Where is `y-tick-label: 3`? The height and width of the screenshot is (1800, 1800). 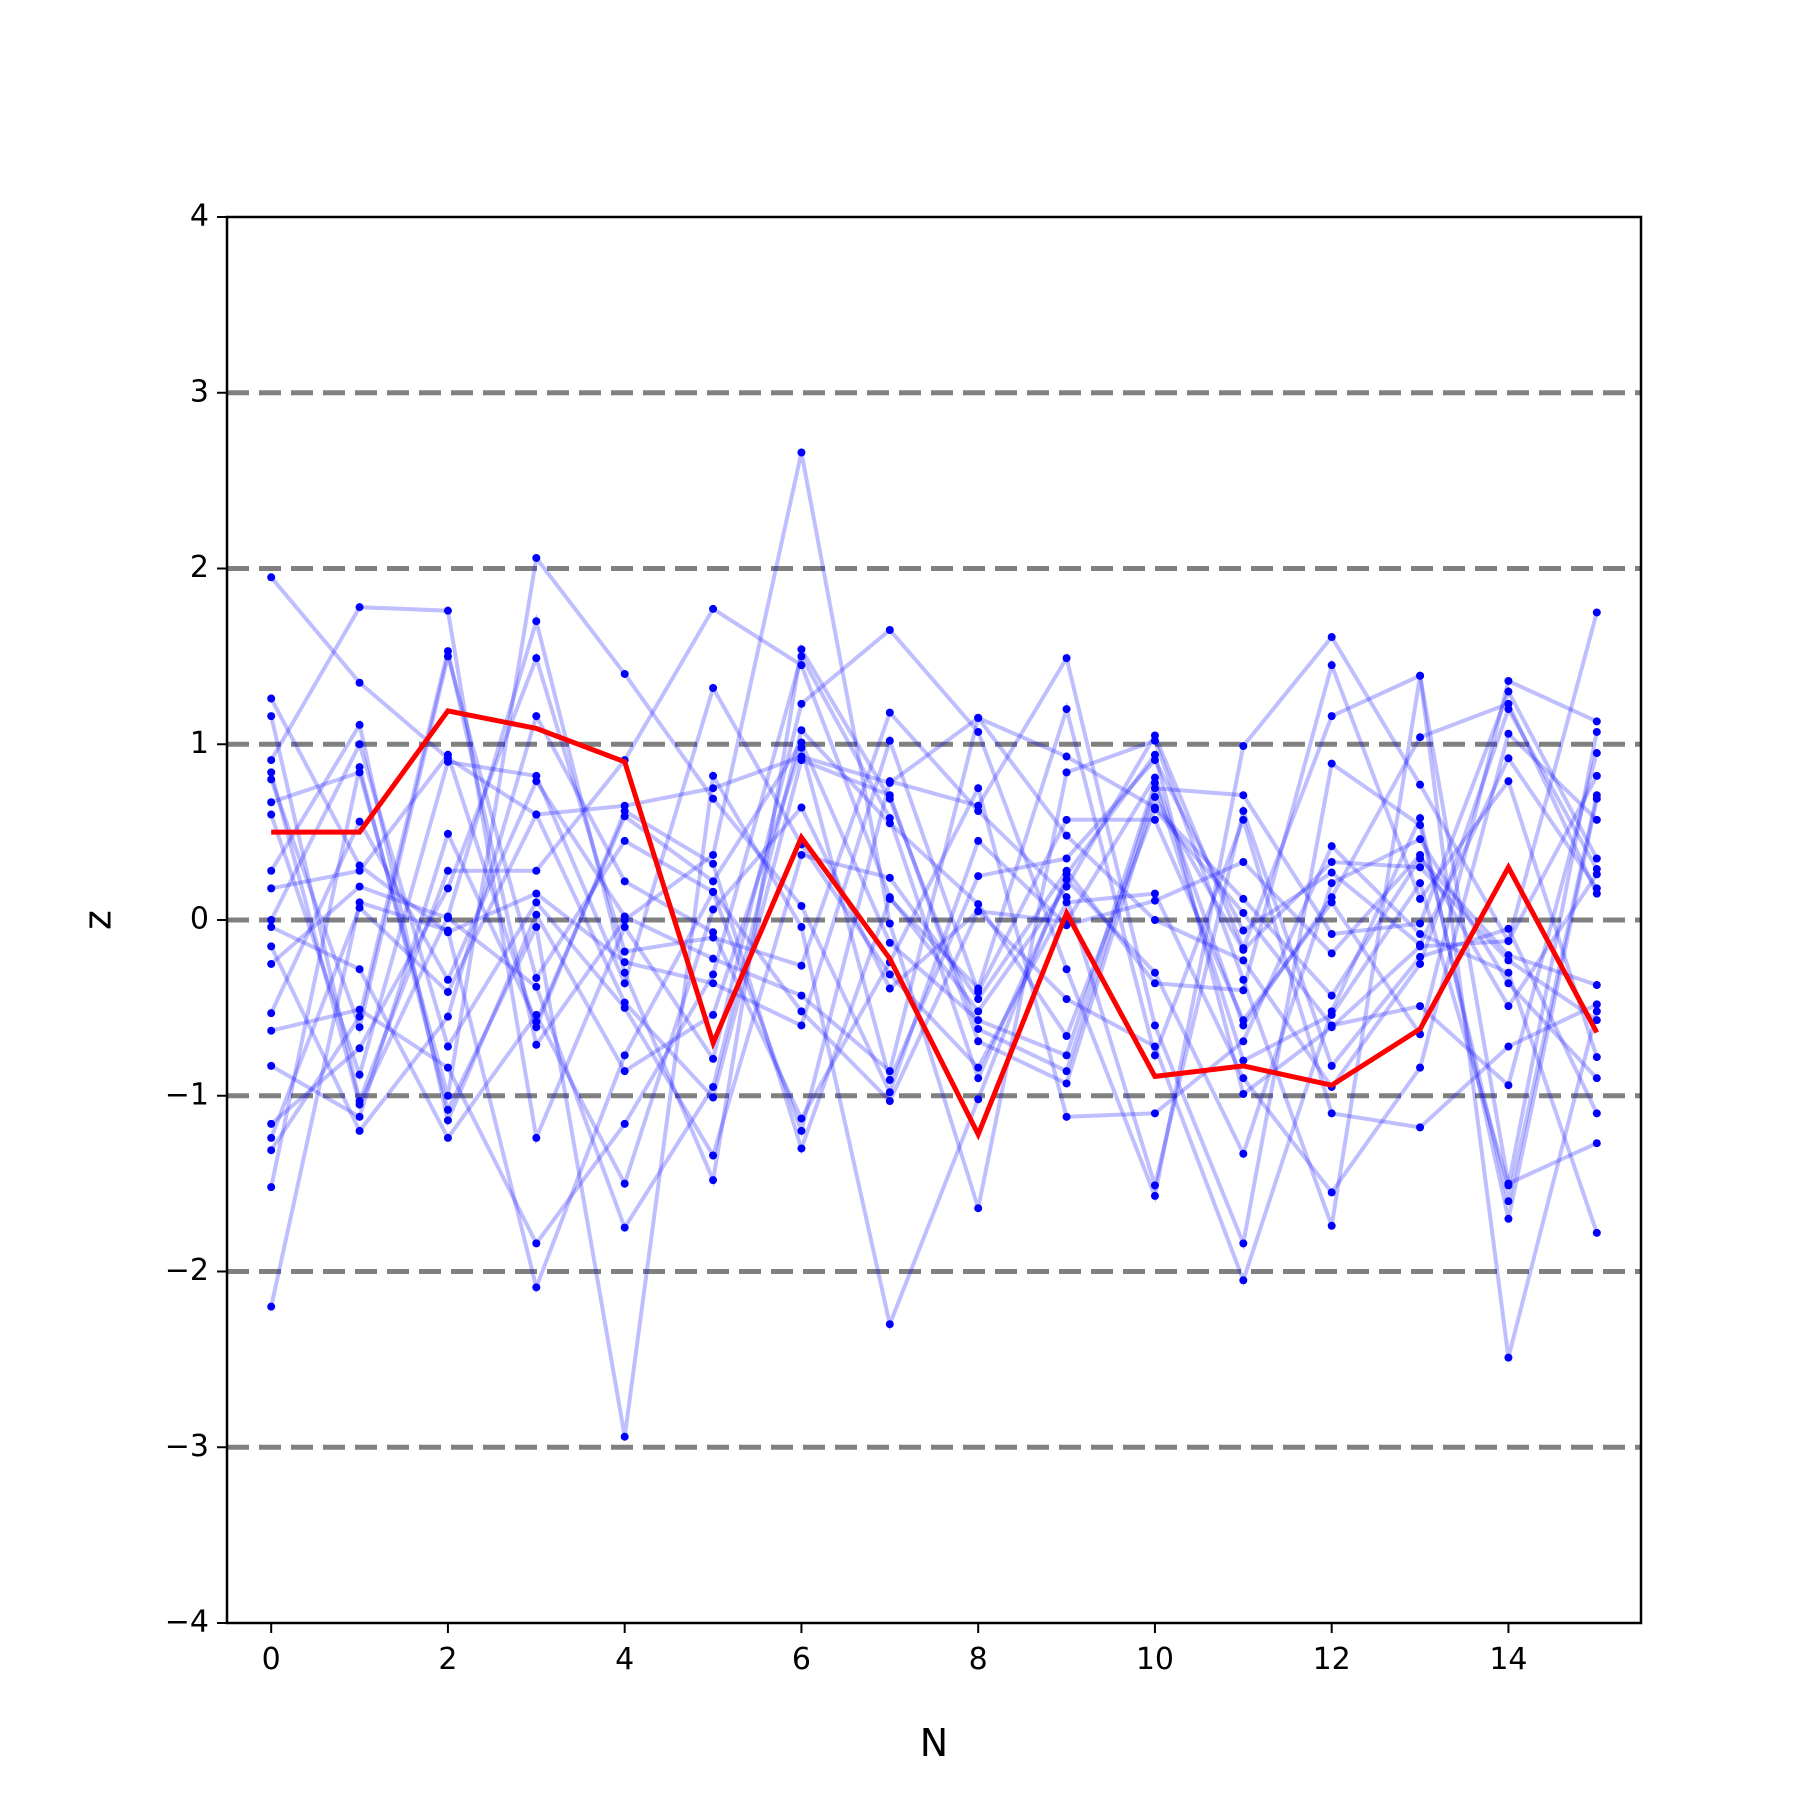 y-tick-label: 3 is located at coordinates (199, 391).